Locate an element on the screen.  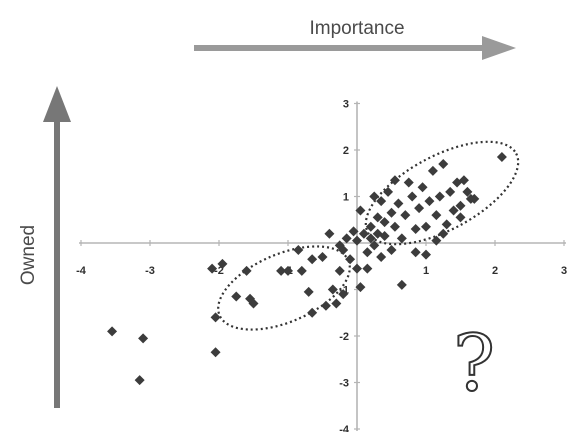
x-axis-title: Importance is located at coordinates (356, 28).